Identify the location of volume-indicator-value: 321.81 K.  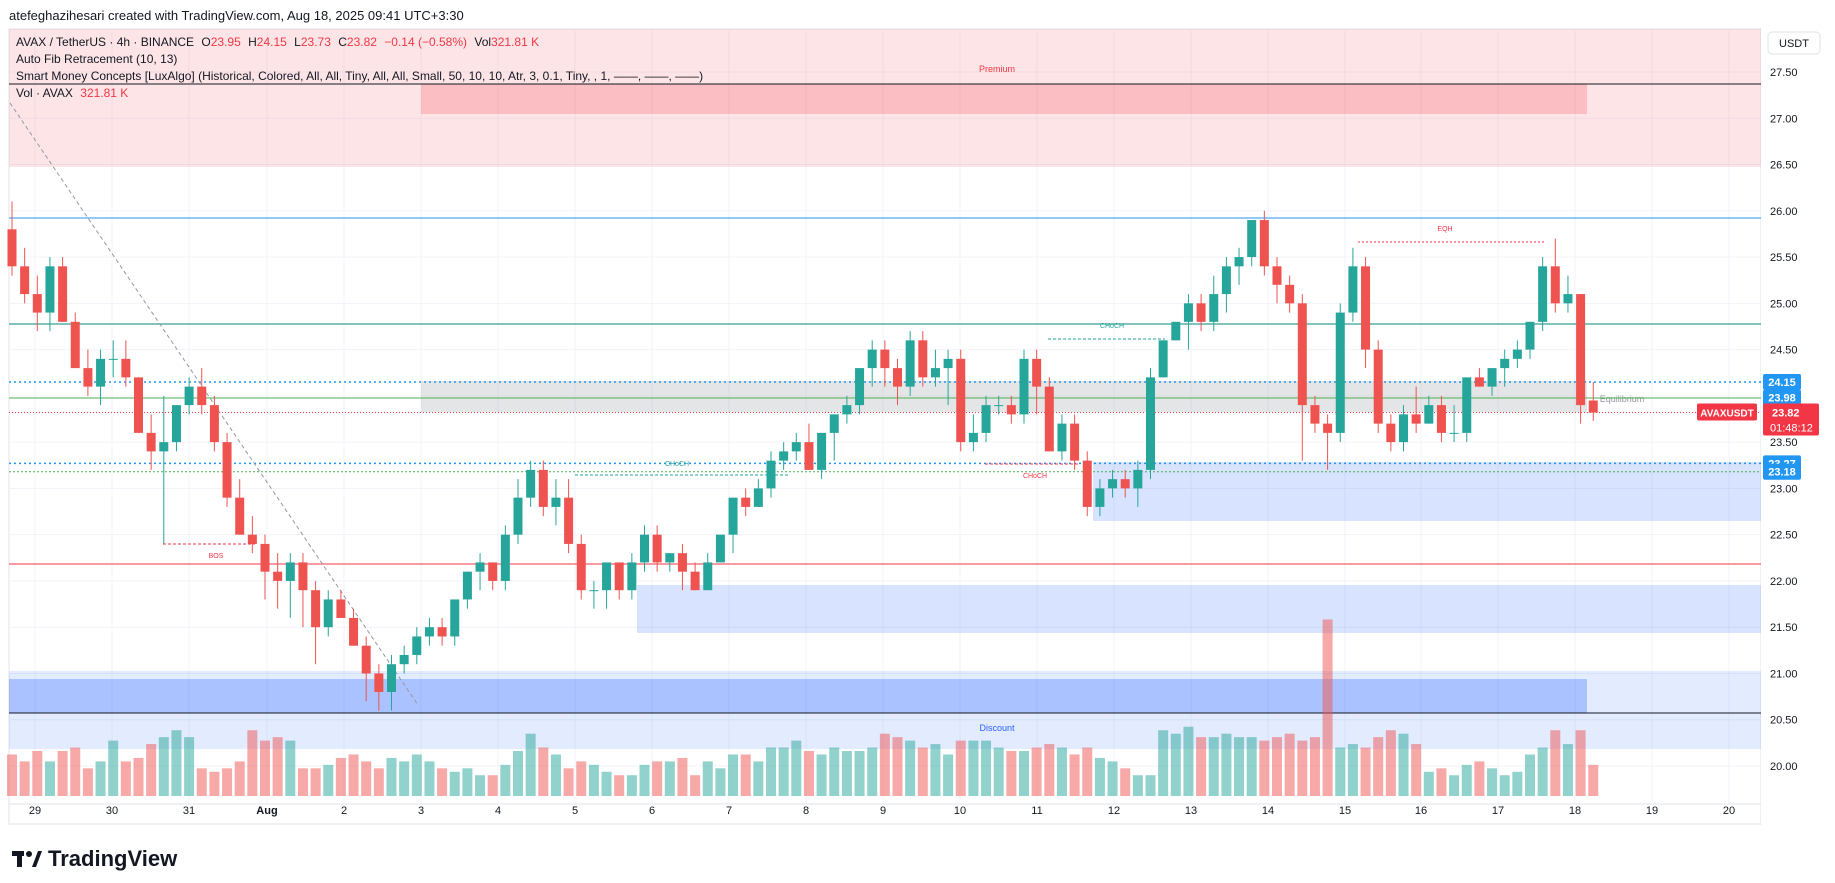
(104, 93).